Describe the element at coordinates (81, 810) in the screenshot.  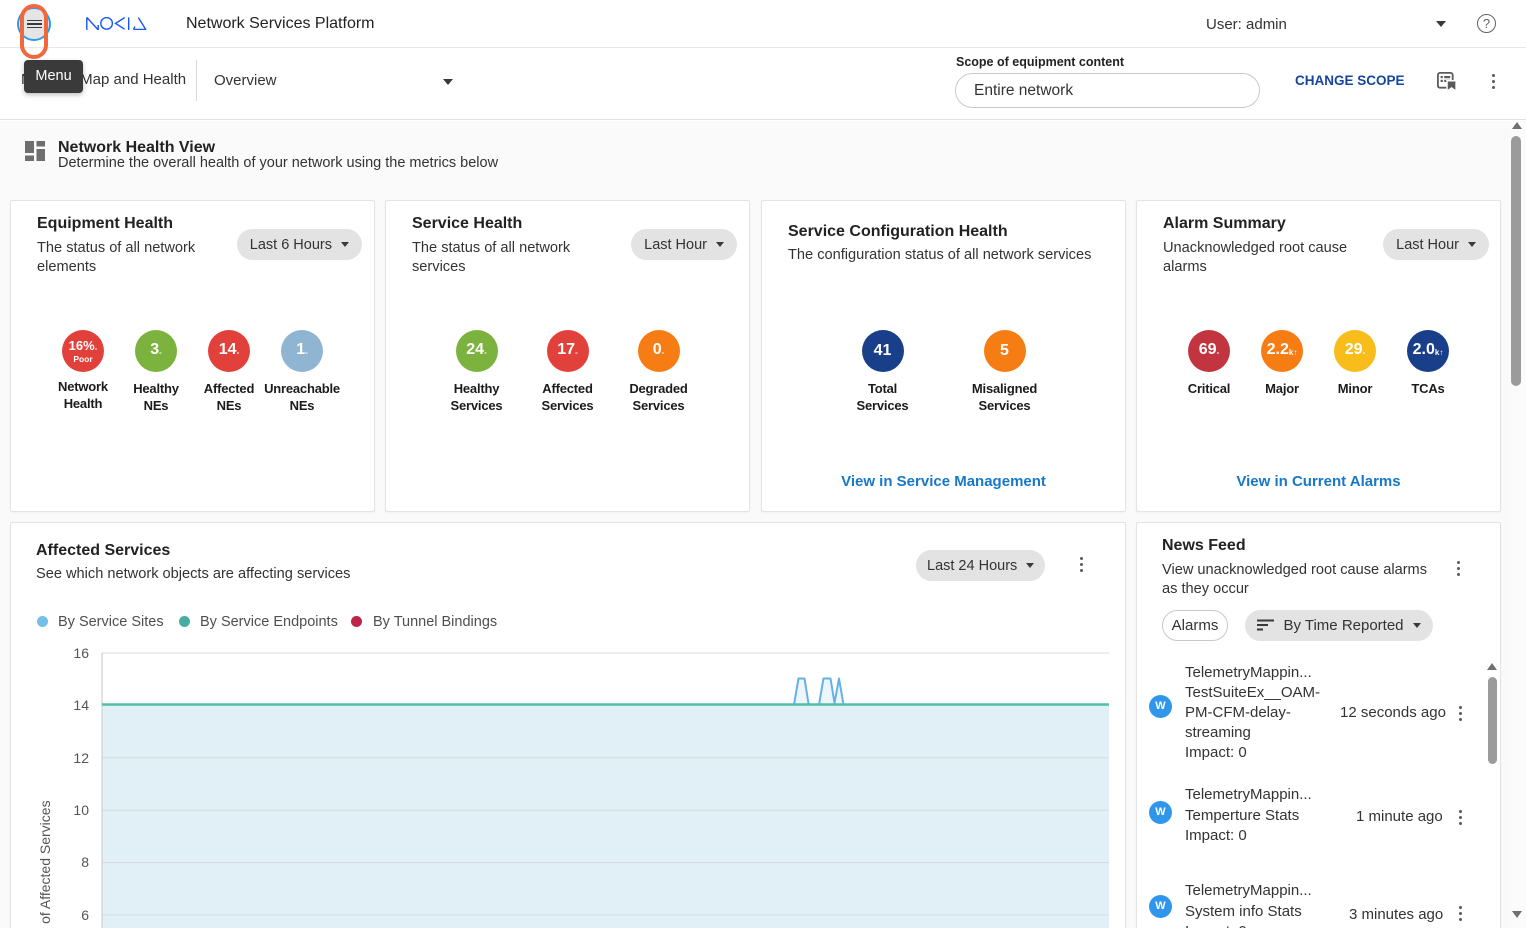
I see `svg-text: 10` at that location.